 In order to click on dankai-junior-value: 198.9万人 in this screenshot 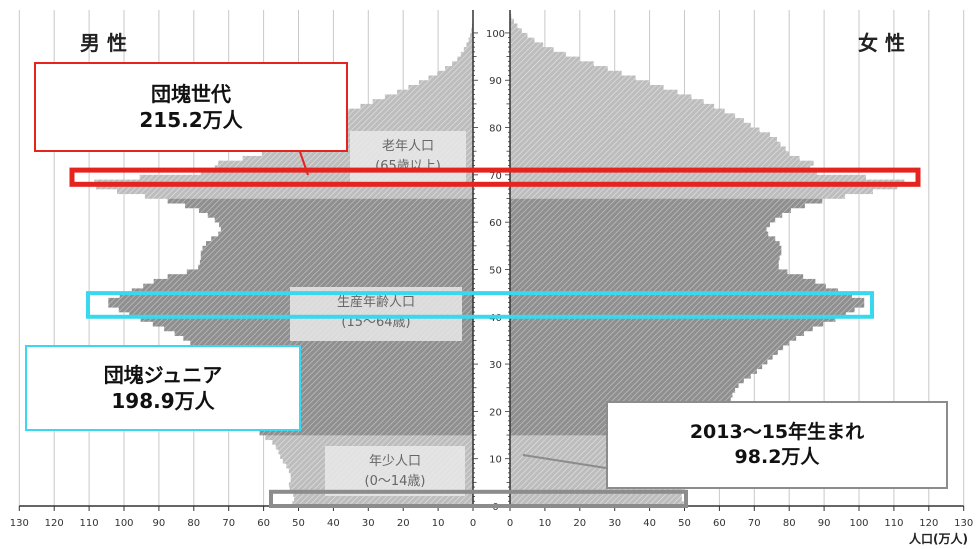, I will do `click(163, 401)`.